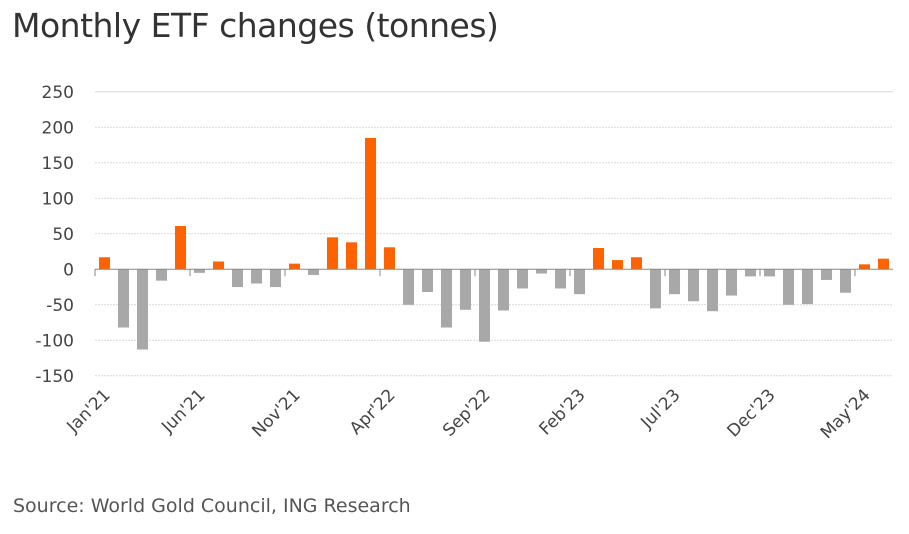 The image size is (909, 534). What do you see at coordinates (212, 506) in the screenshot?
I see `source-note: Source: World Gold Council, ING Research` at bounding box center [212, 506].